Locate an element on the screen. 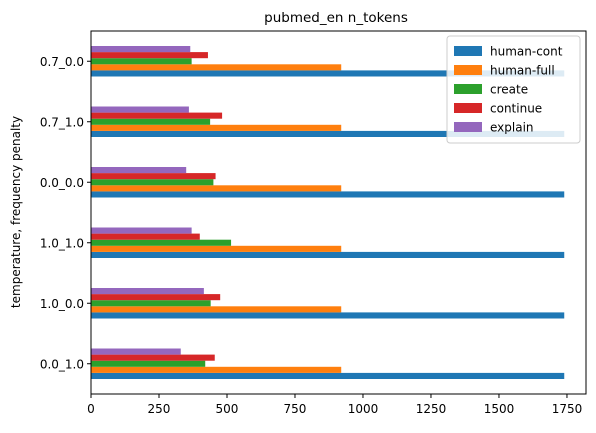 The height and width of the screenshot is (433, 596). bar-human-full-1.0_0.0 is located at coordinates (216, 309).